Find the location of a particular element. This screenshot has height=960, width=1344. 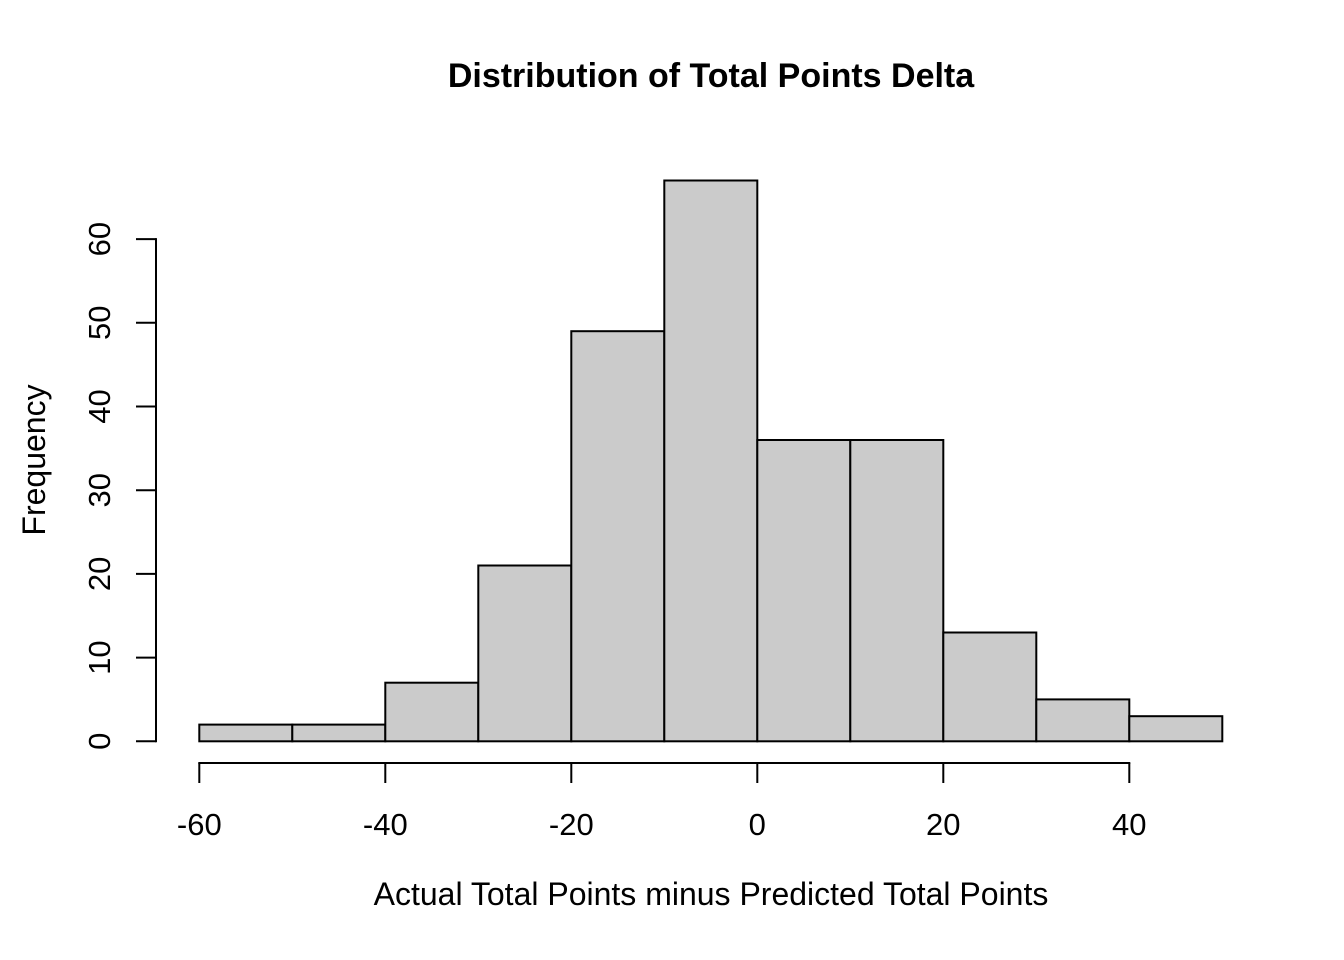

x-tick-label: 0 is located at coordinates (757, 824).